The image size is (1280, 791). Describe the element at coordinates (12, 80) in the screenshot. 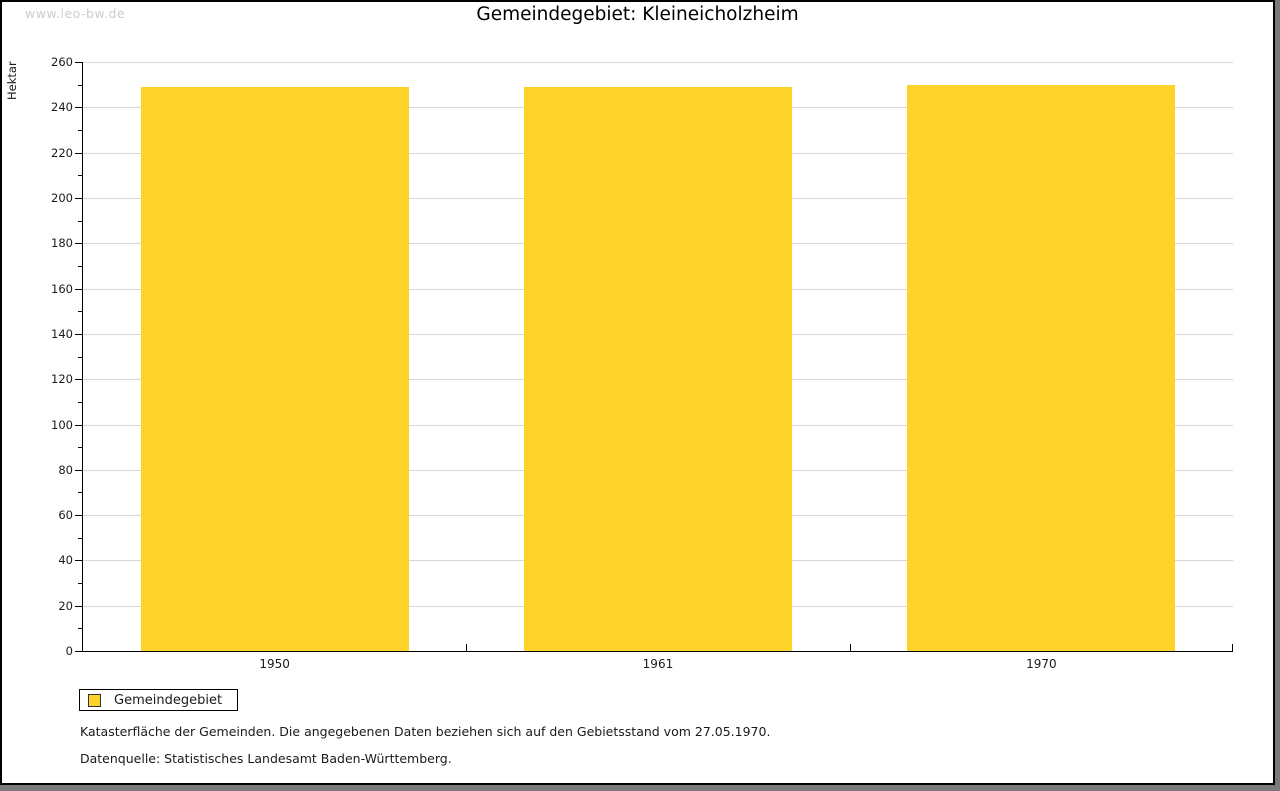

I see `y-axis-title: Hektar` at that location.